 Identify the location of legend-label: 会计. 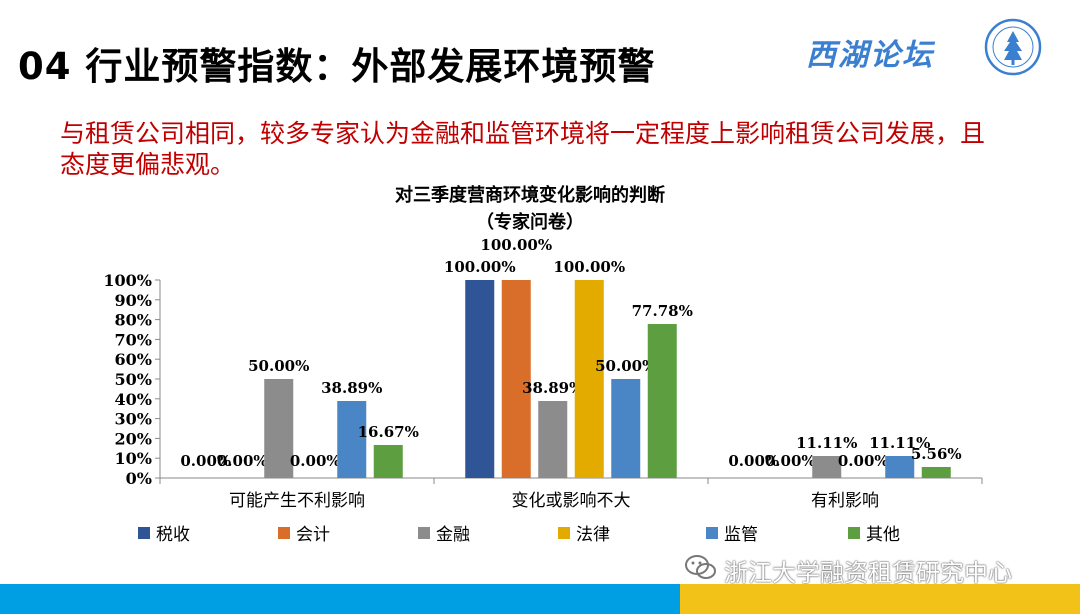
(313, 535).